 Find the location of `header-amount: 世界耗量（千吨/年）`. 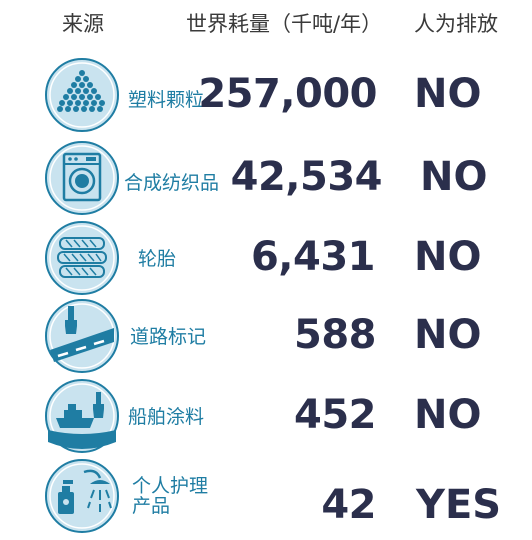

header-amount: 世界耗量（千吨/年） is located at coordinates (284, 24).